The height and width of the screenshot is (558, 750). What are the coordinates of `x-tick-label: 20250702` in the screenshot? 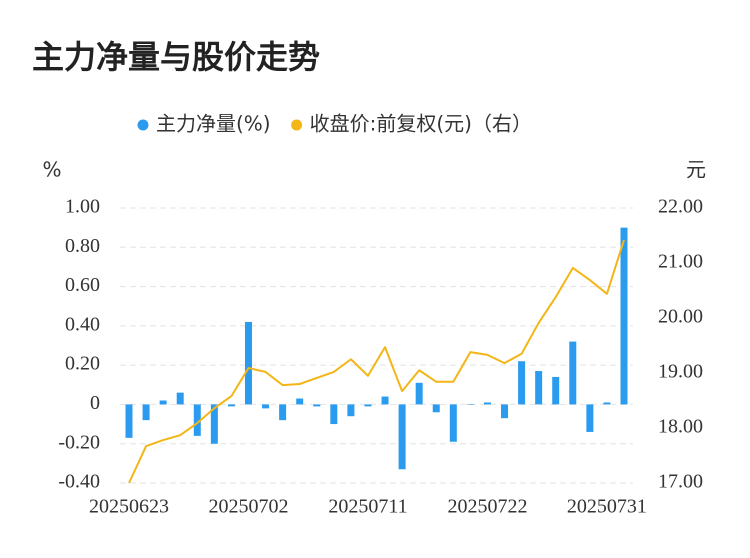 It's located at (248, 507).